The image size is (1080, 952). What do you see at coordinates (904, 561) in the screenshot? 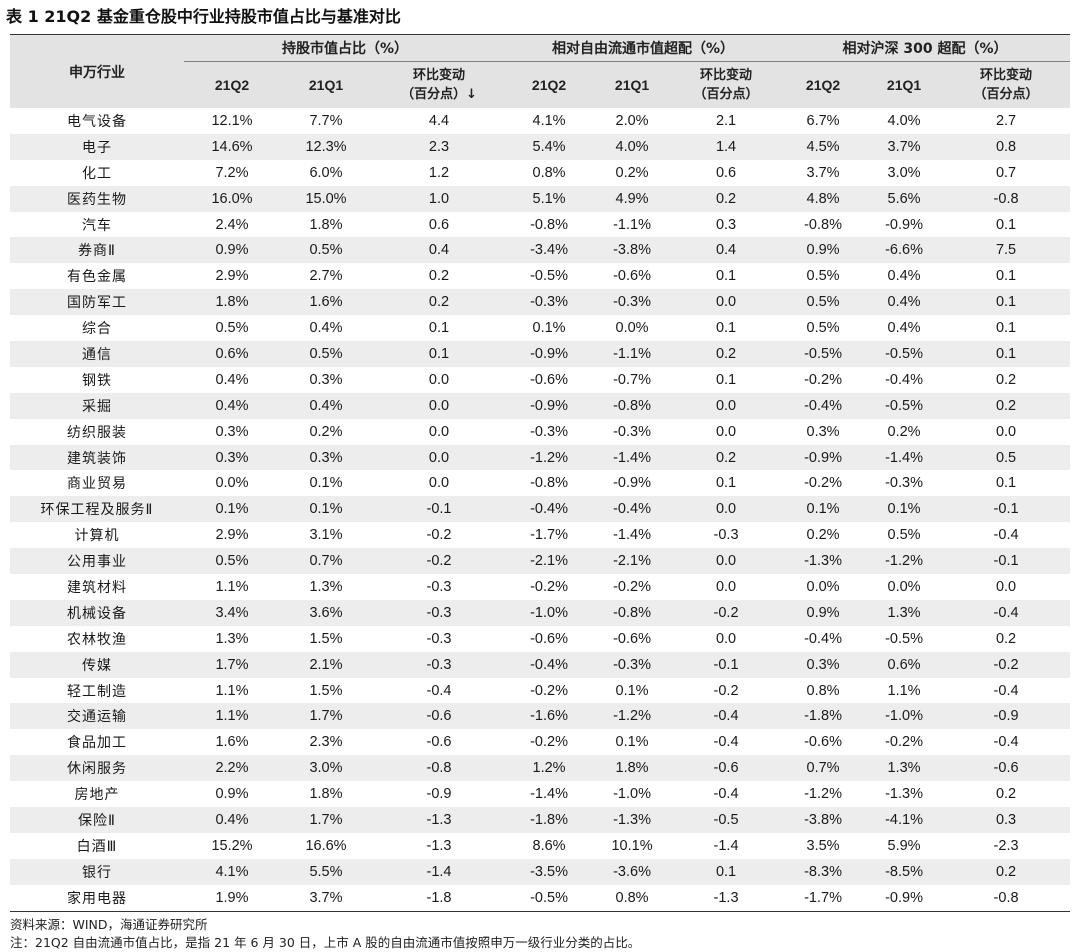
I see `value-cell: -1.2%` at bounding box center [904, 561].